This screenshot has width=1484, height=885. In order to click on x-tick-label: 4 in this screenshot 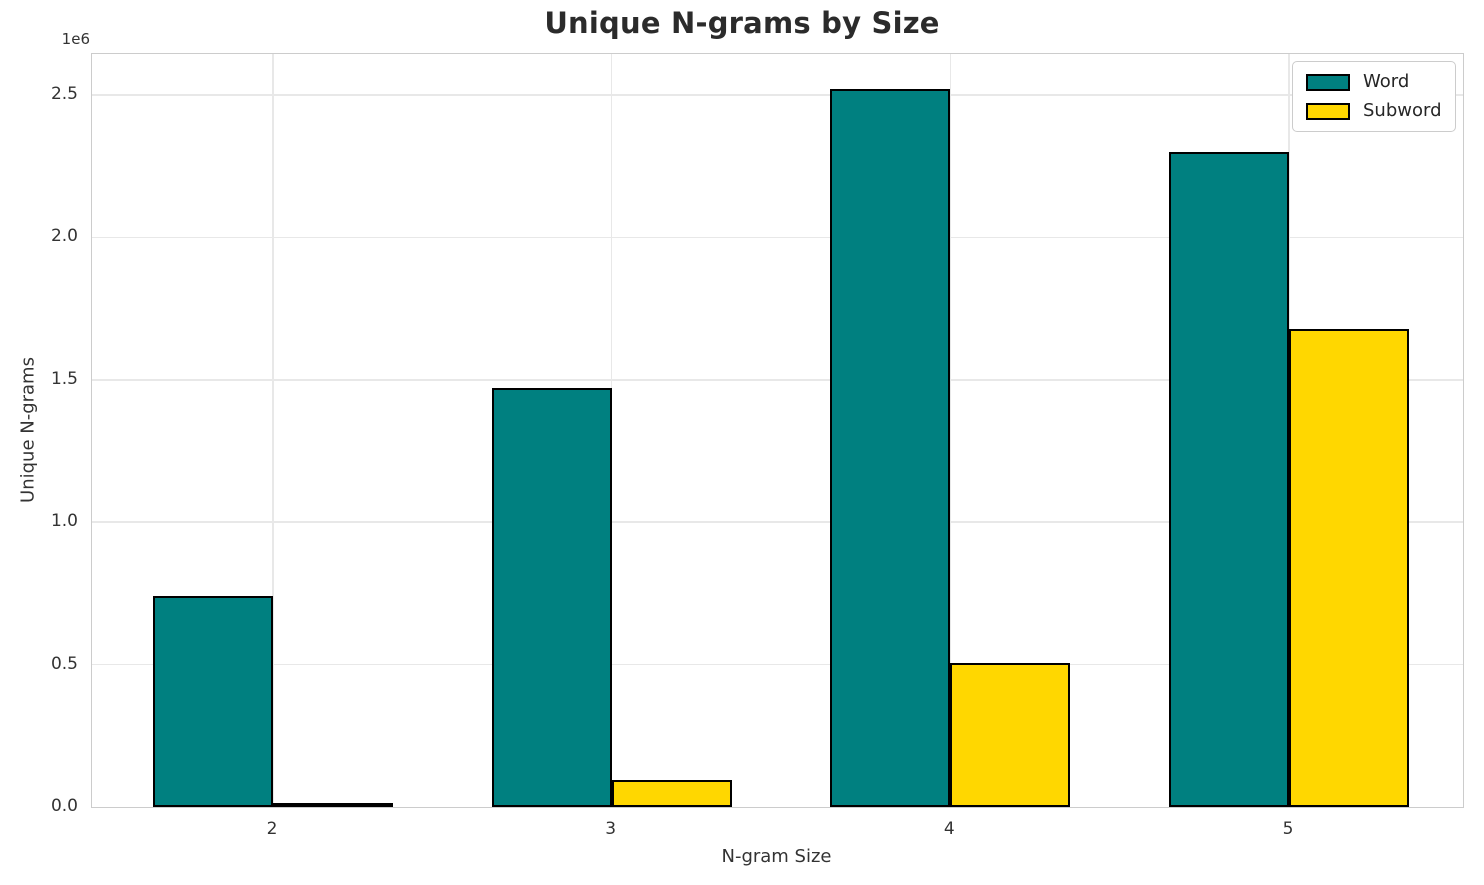, I will do `click(949, 829)`.